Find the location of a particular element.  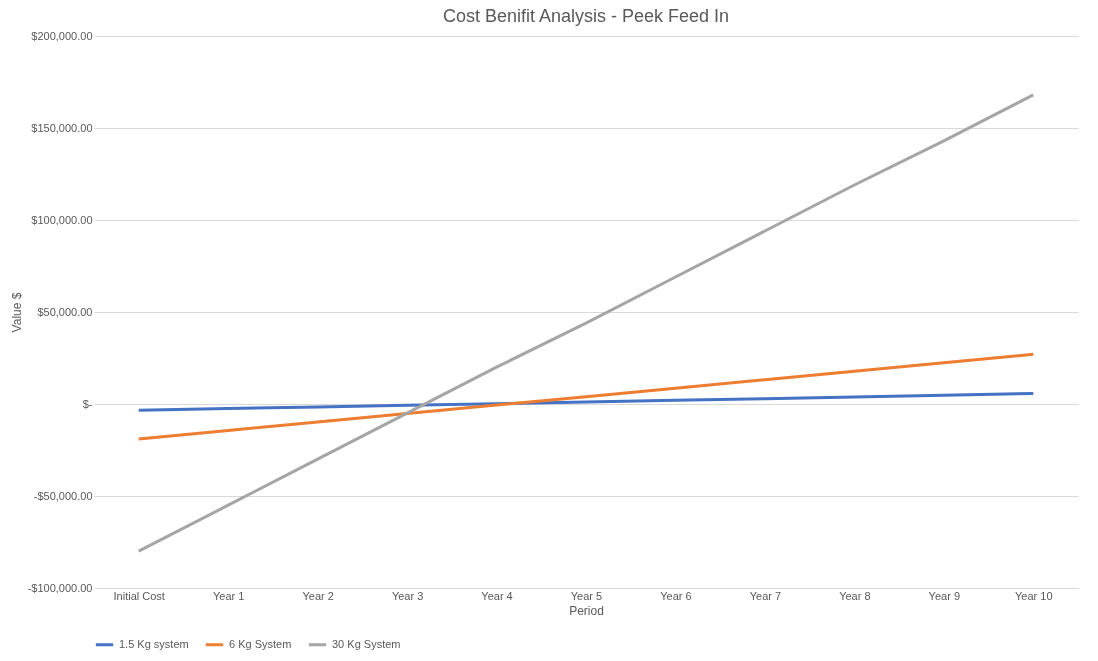

chart-title: Cost Benifit Analysis - Peek Feed In is located at coordinates (586, 16).